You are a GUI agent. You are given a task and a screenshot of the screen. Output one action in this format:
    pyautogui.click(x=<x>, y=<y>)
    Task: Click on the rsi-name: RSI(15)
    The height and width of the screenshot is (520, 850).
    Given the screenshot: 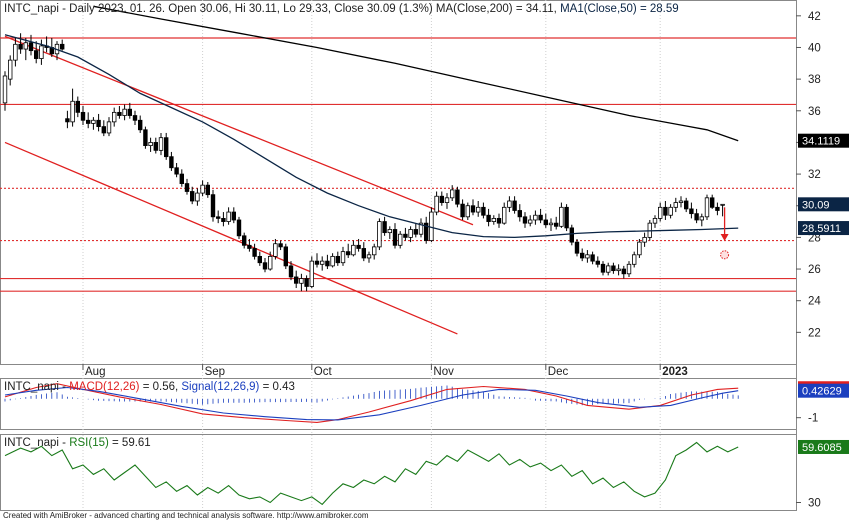 What is the action you would take?
    pyautogui.click(x=89, y=443)
    